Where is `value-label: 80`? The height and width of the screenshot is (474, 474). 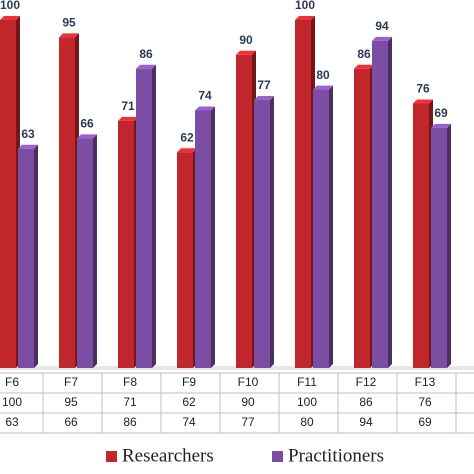 value-label: 80 is located at coordinates (323, 75).